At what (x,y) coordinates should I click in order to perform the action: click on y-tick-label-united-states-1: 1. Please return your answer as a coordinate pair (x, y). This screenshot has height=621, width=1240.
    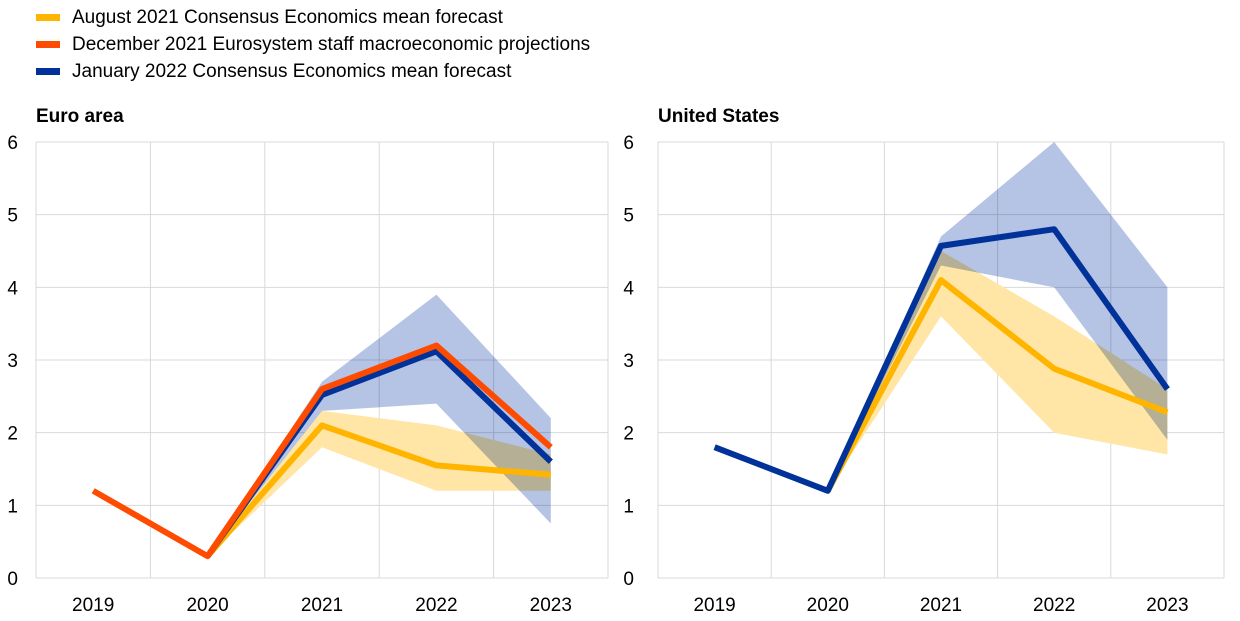
    Looking at the image, I should click on (628, 506).